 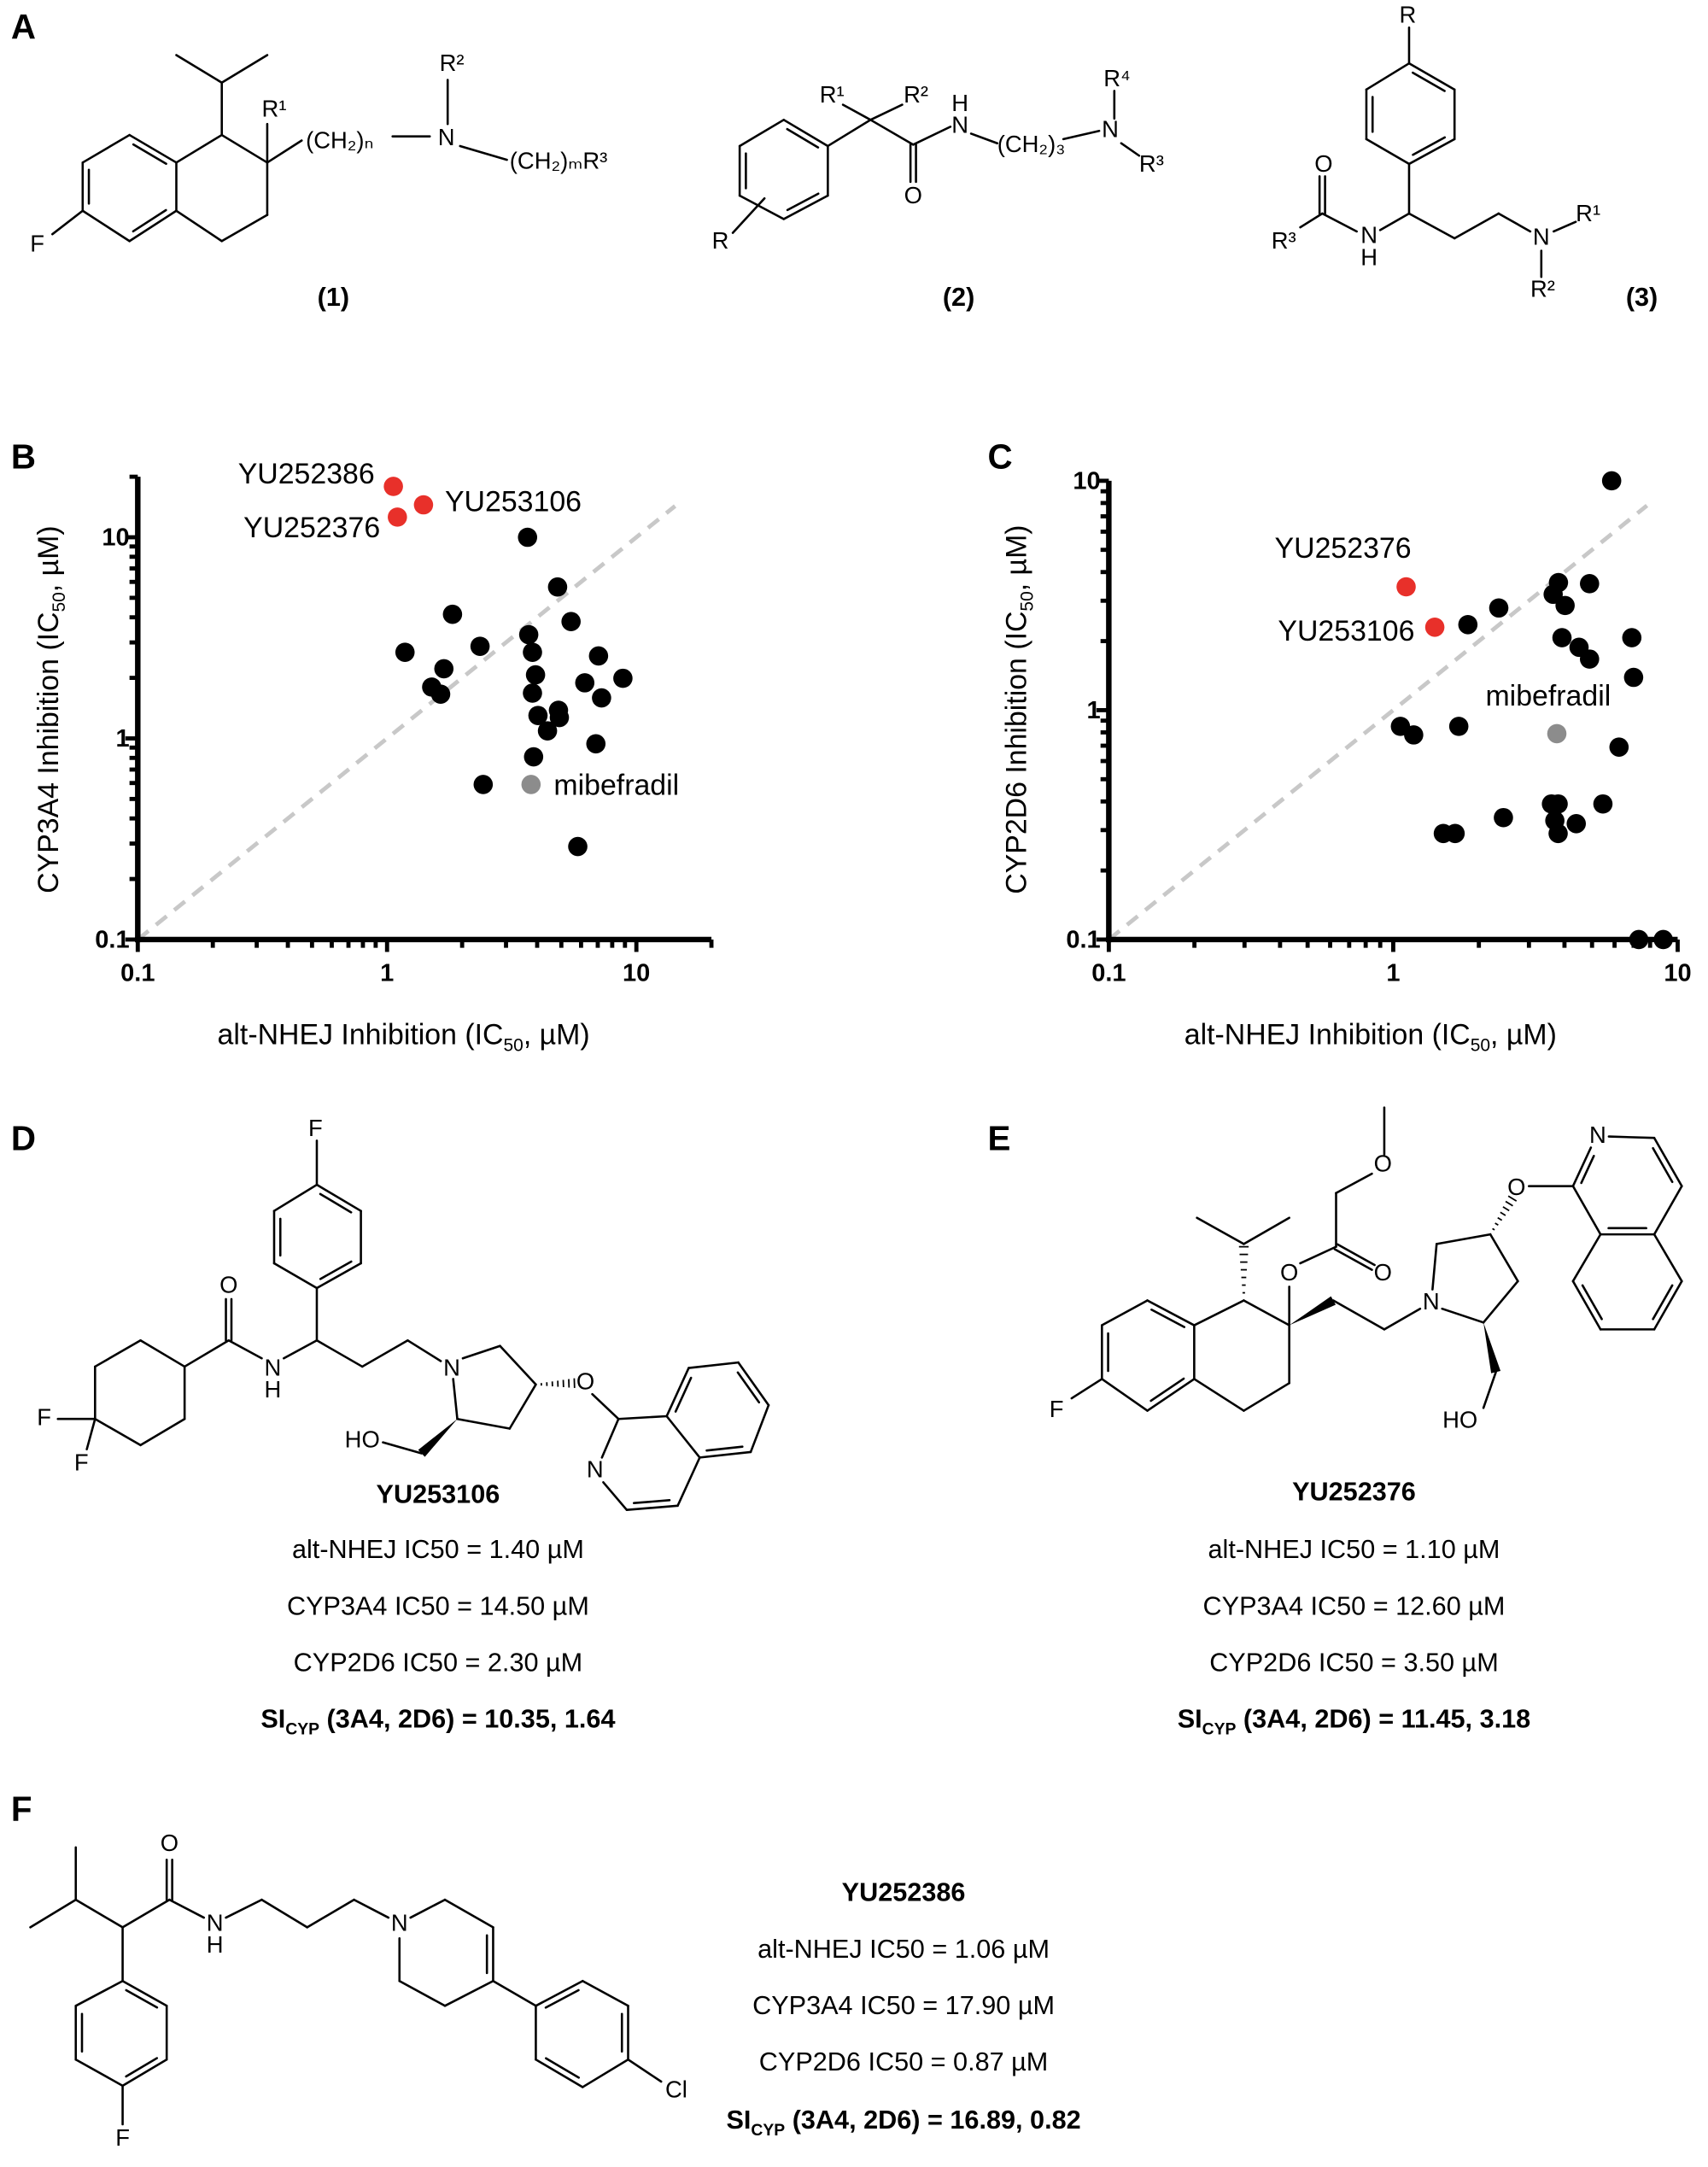 What do you see at coordinates (438, 1662) in the screenshot?
I see `cyp2d6-ic50: CYP2D6 IC50 = 2.30 µM` at bounding box center [438, 1662].